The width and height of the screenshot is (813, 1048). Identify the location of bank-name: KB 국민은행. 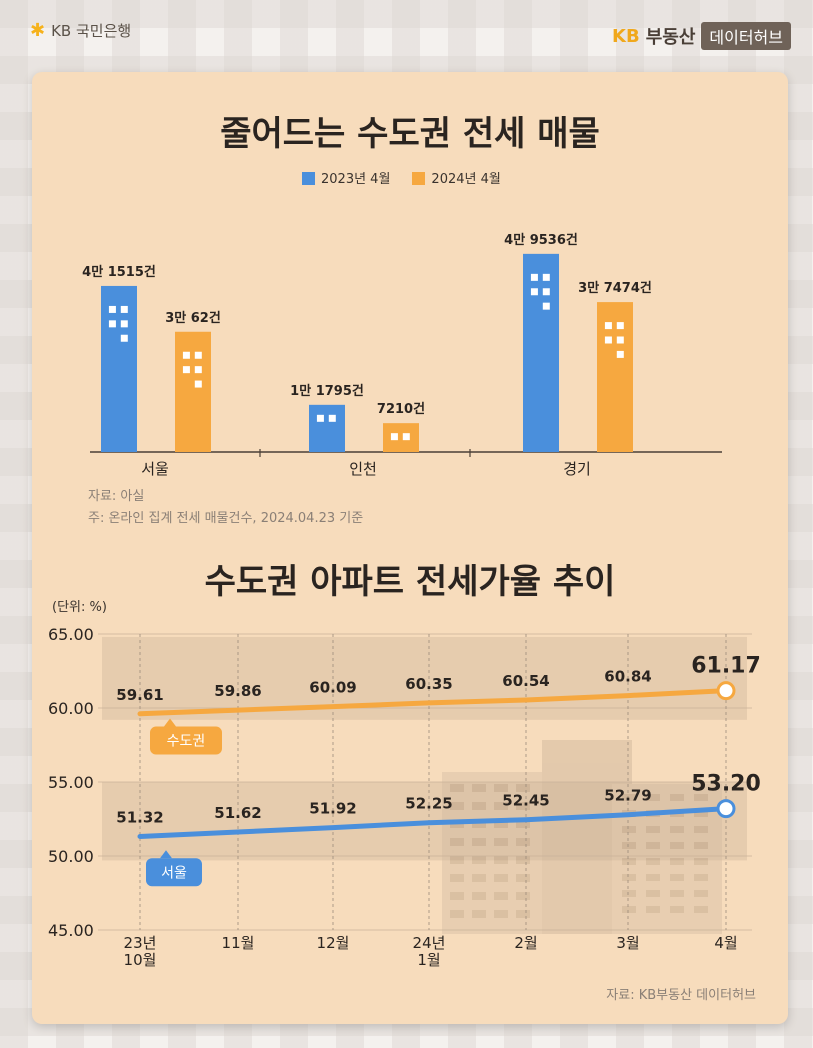
(91, 31).